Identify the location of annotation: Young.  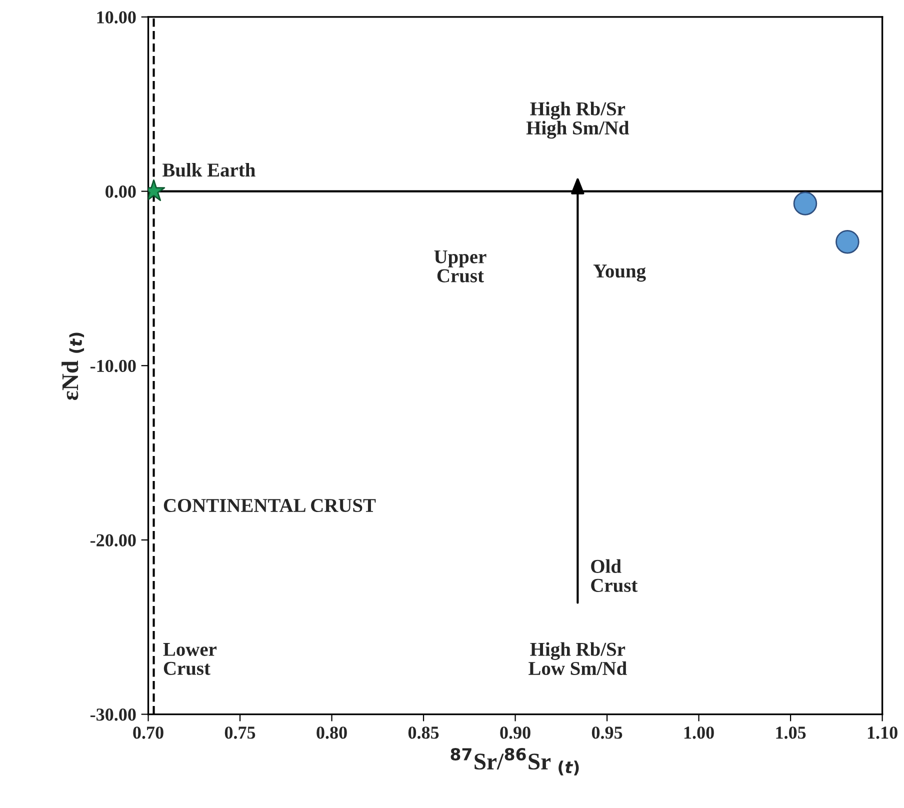
(619, 273).